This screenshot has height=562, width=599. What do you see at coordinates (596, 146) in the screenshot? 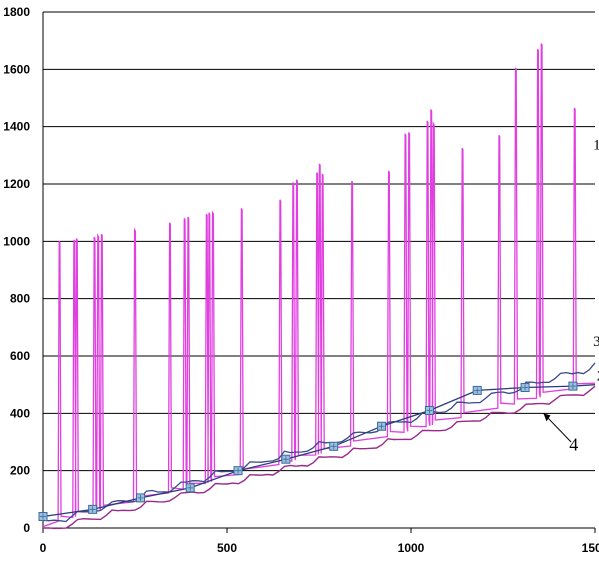
I see `annotation-1: 1` at bounding box center [596, 146].